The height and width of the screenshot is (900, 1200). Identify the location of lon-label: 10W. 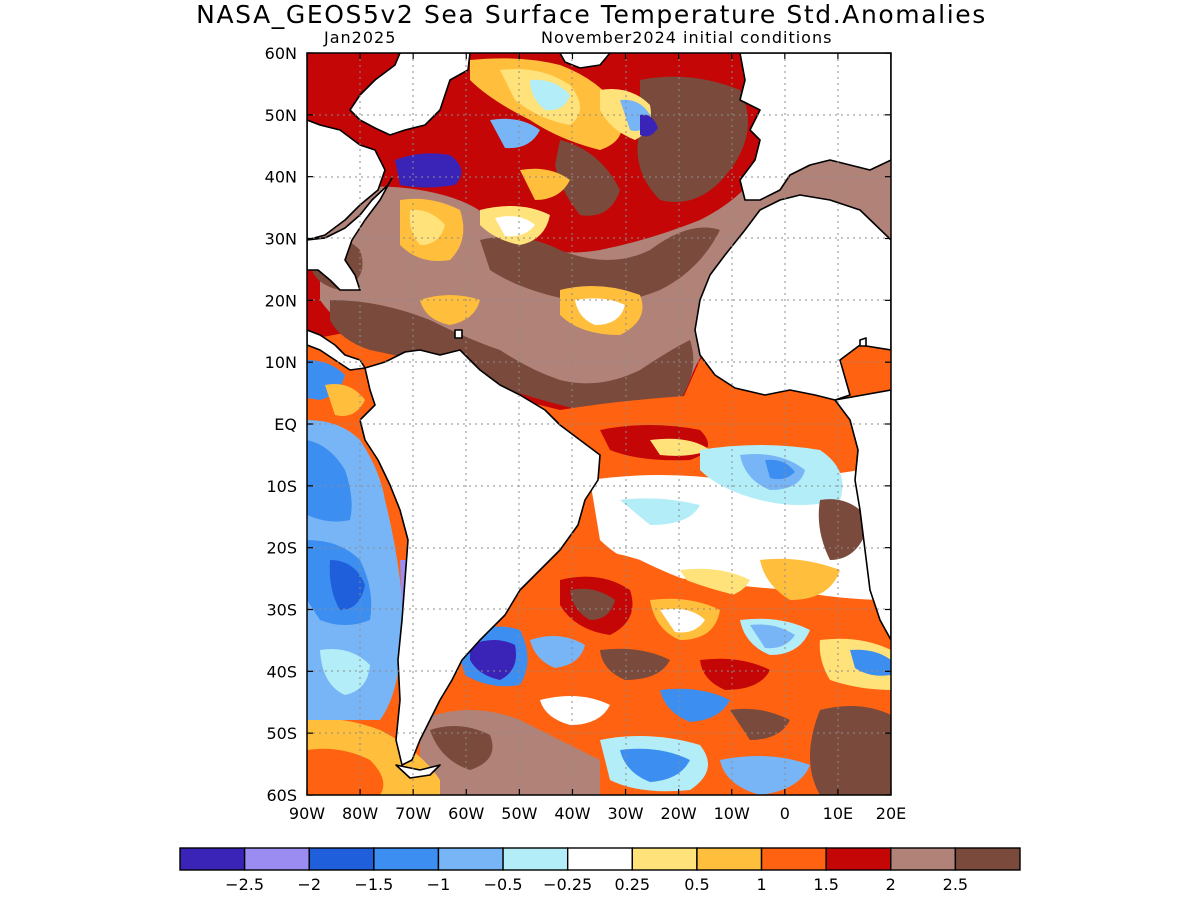
(732, 813).